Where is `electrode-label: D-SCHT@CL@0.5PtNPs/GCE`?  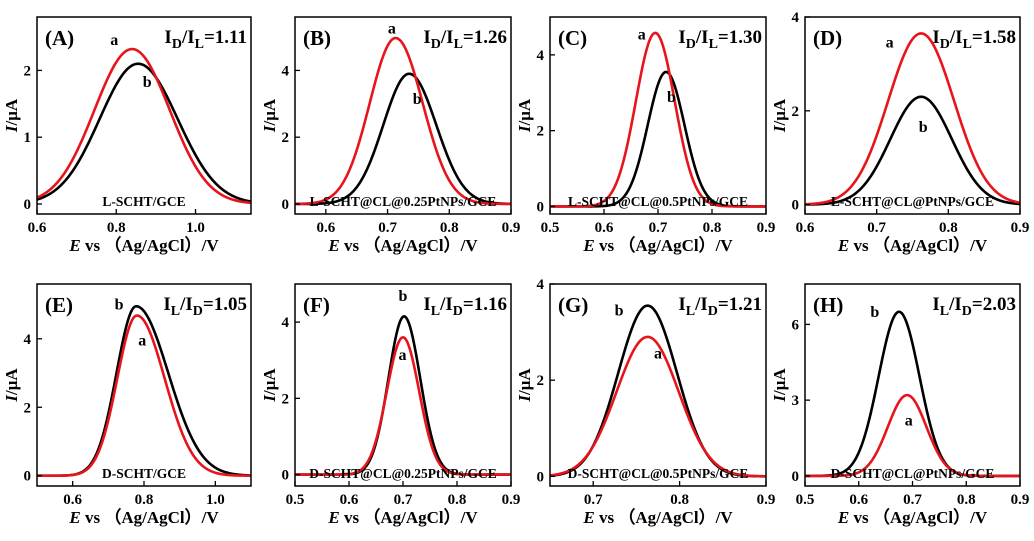 electrode-label: D-SCHT@CL@0.5PtNPs/GCE is located at coordinates (658, 473).